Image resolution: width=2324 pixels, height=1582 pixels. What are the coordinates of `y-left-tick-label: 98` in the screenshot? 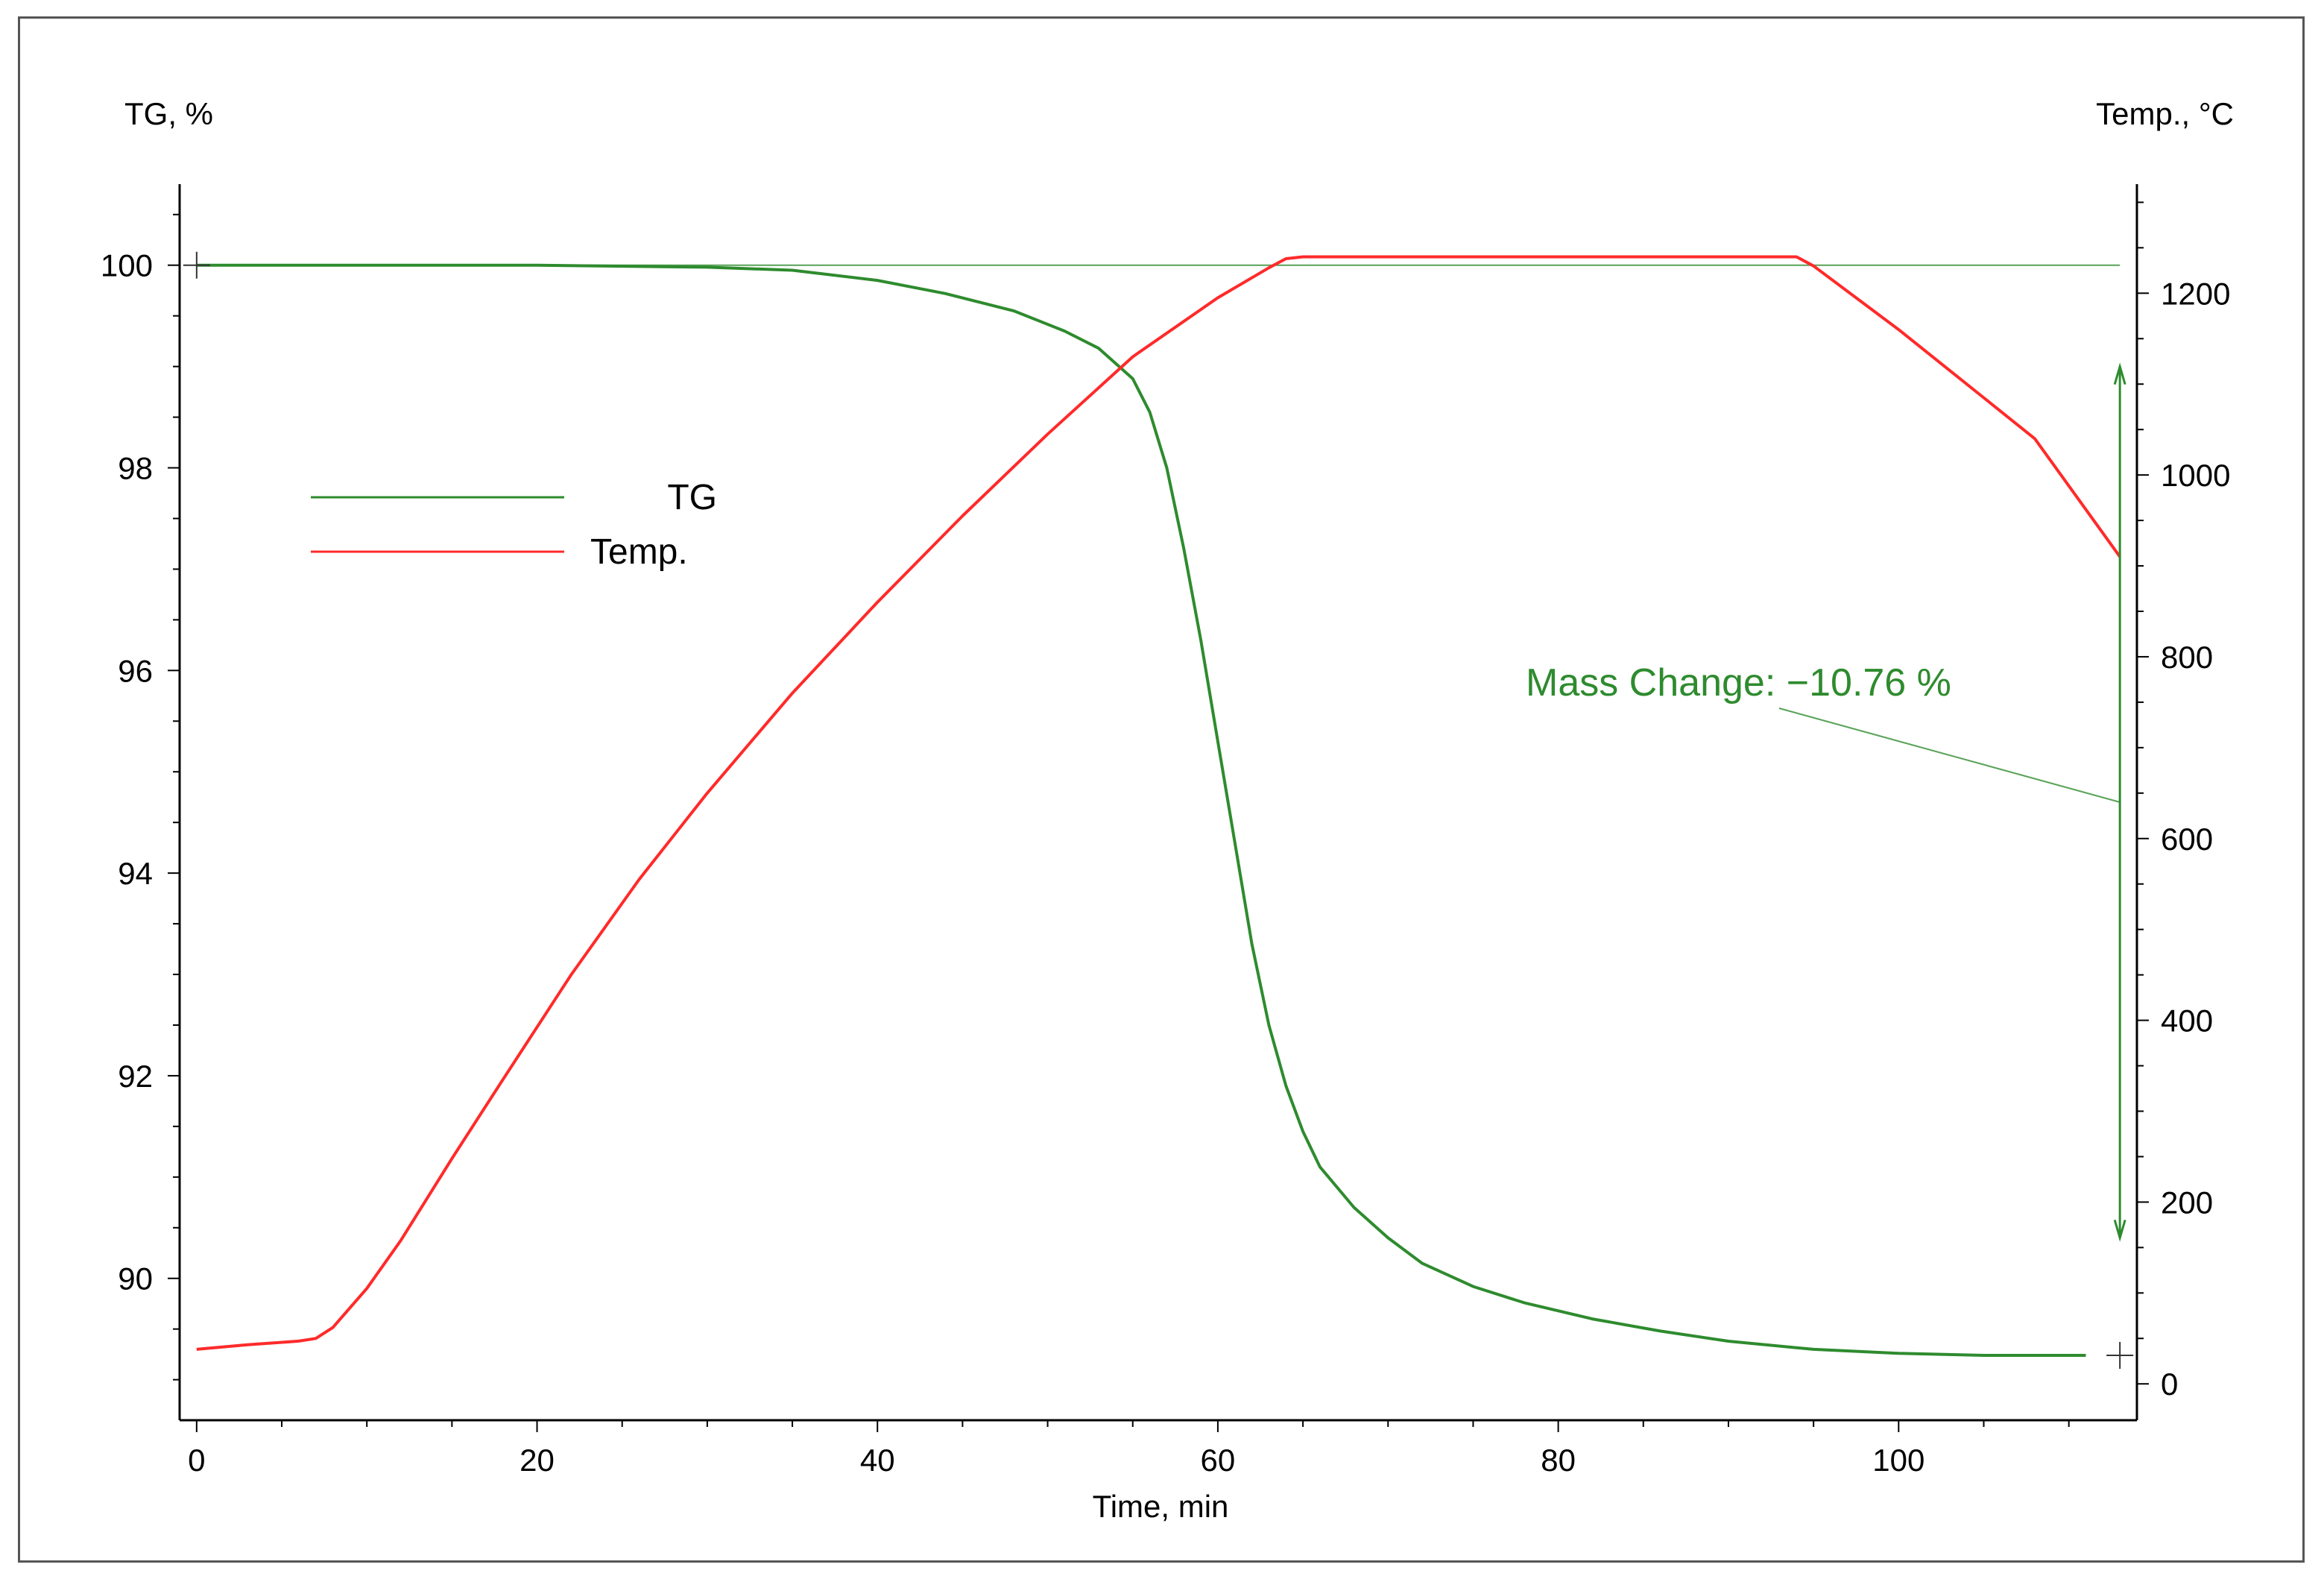 It's located at (135, 468).